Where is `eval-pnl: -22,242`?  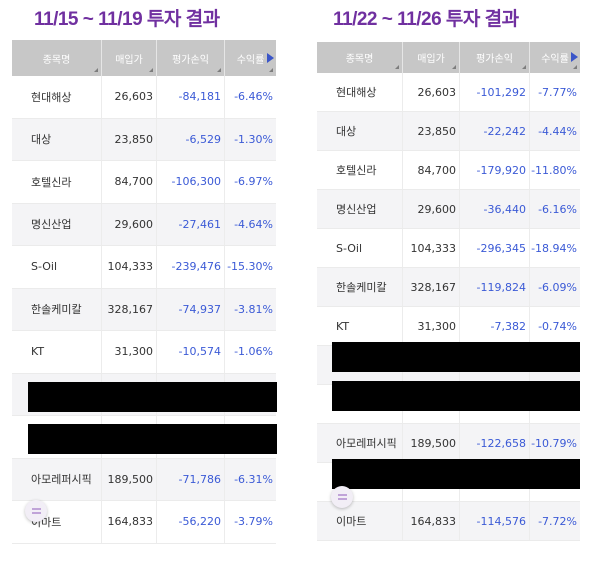
eval-pnl: -22,242 is located at coordinates (494, 131).